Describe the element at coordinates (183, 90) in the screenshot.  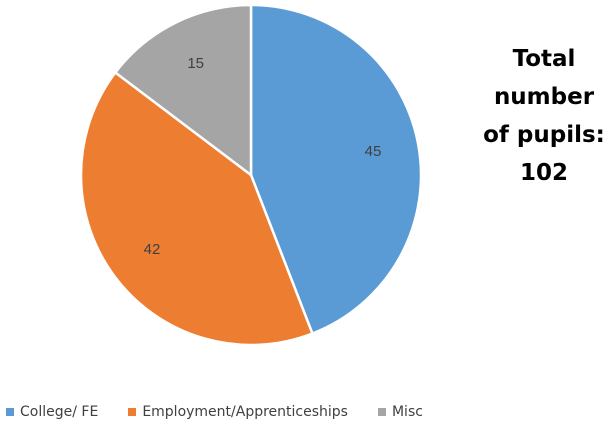
I see `pie-slice-misc` at that location.